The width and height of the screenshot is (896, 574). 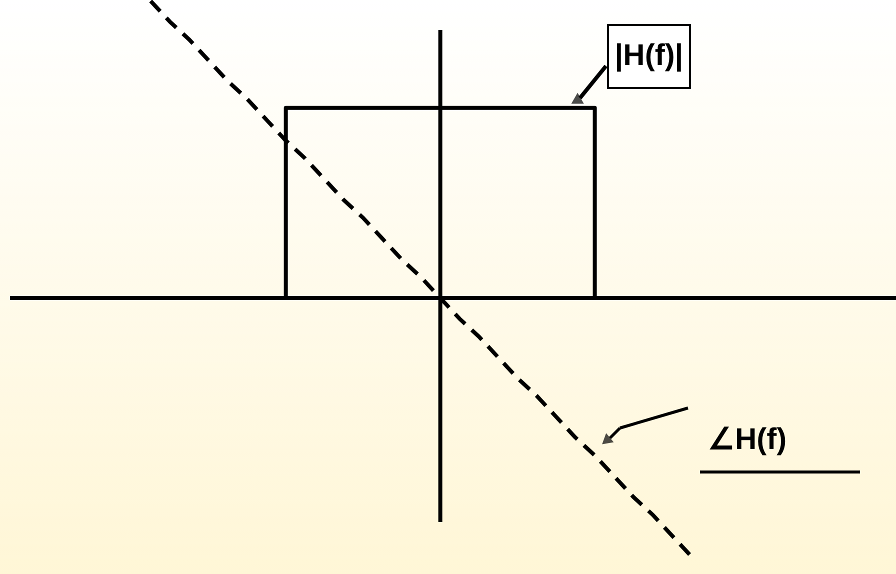 What do you see at coordinates (747, 439) in the screenshot?
I see `text: ∠H(f)` at bounding box center [747, 439].